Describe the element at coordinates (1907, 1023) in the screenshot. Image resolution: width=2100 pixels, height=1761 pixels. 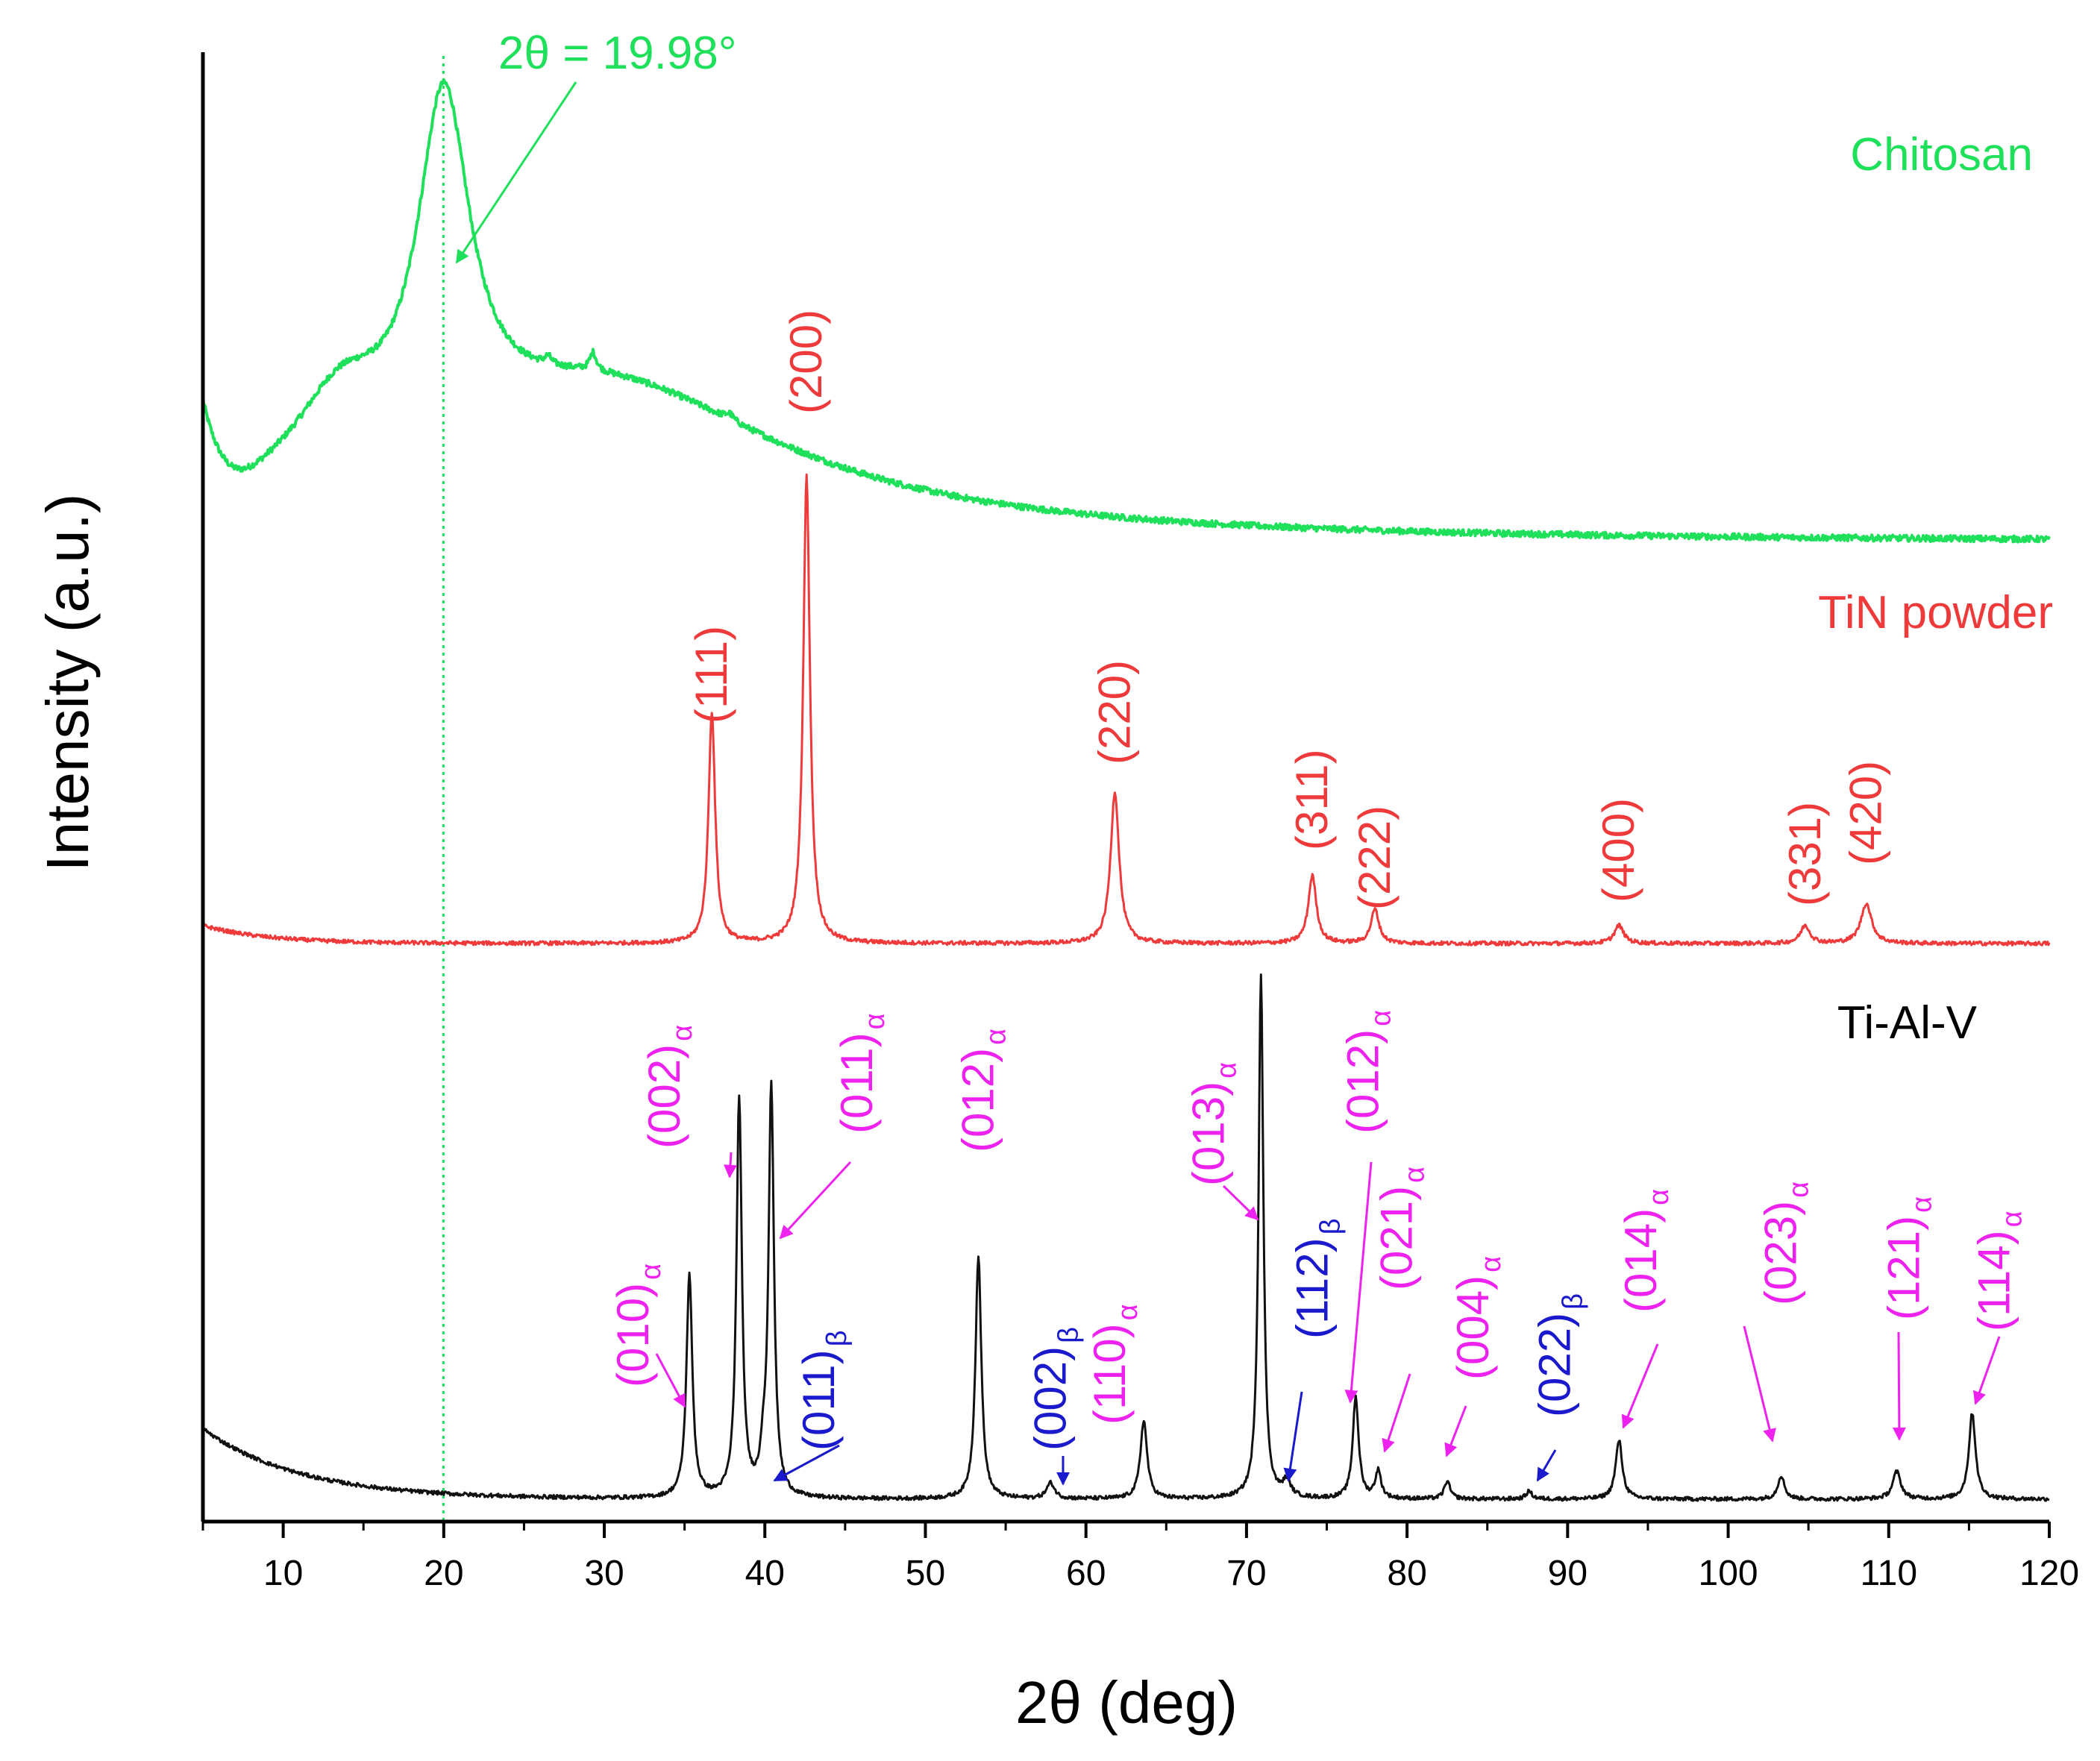
I see `series-label: Ti-Al-V` at that location.